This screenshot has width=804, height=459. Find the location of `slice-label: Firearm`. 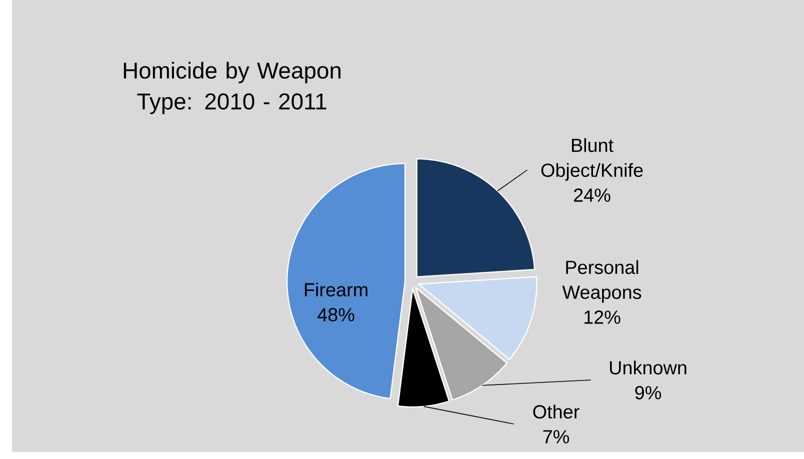

slice-label: Firearm is located at coordinates (336, 289).